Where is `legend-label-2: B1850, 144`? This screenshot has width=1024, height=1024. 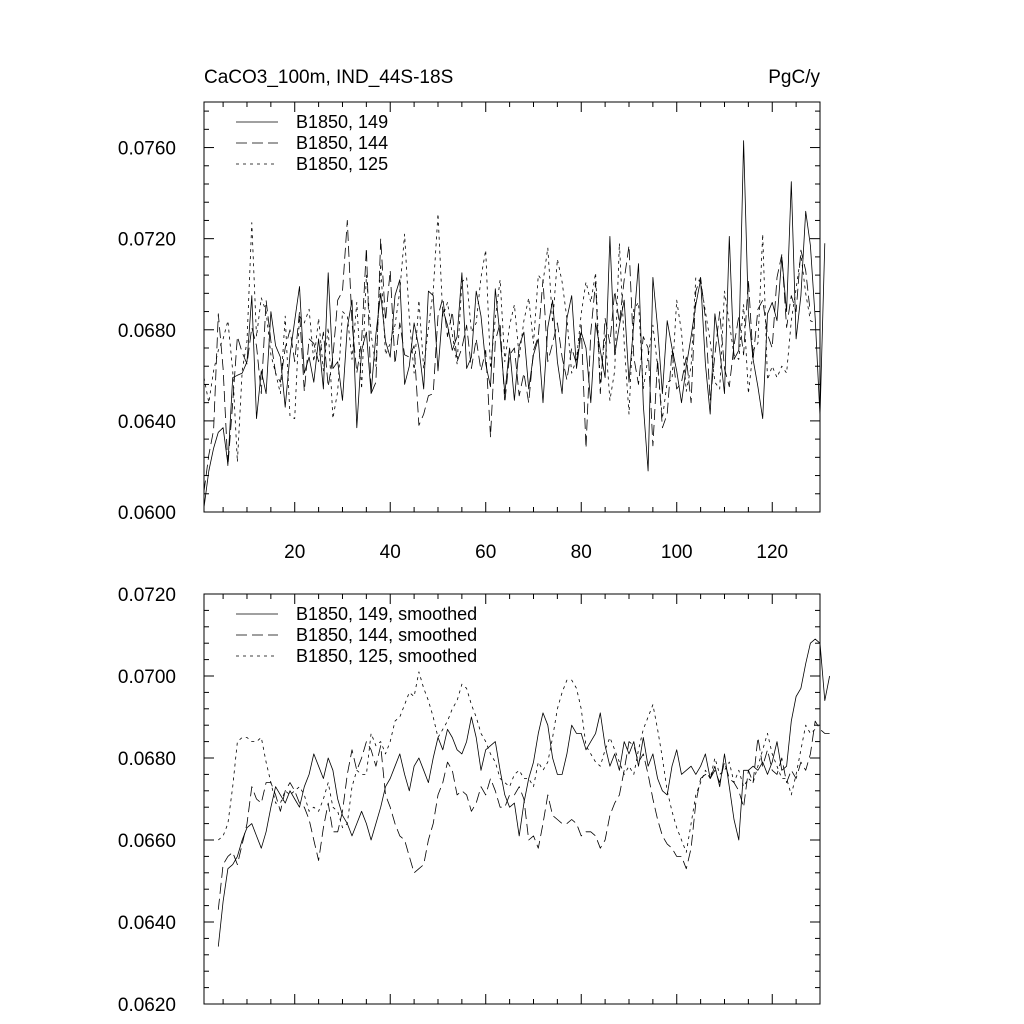 legend-label-2: B1850, 144 is located at coordinates (342, 143).